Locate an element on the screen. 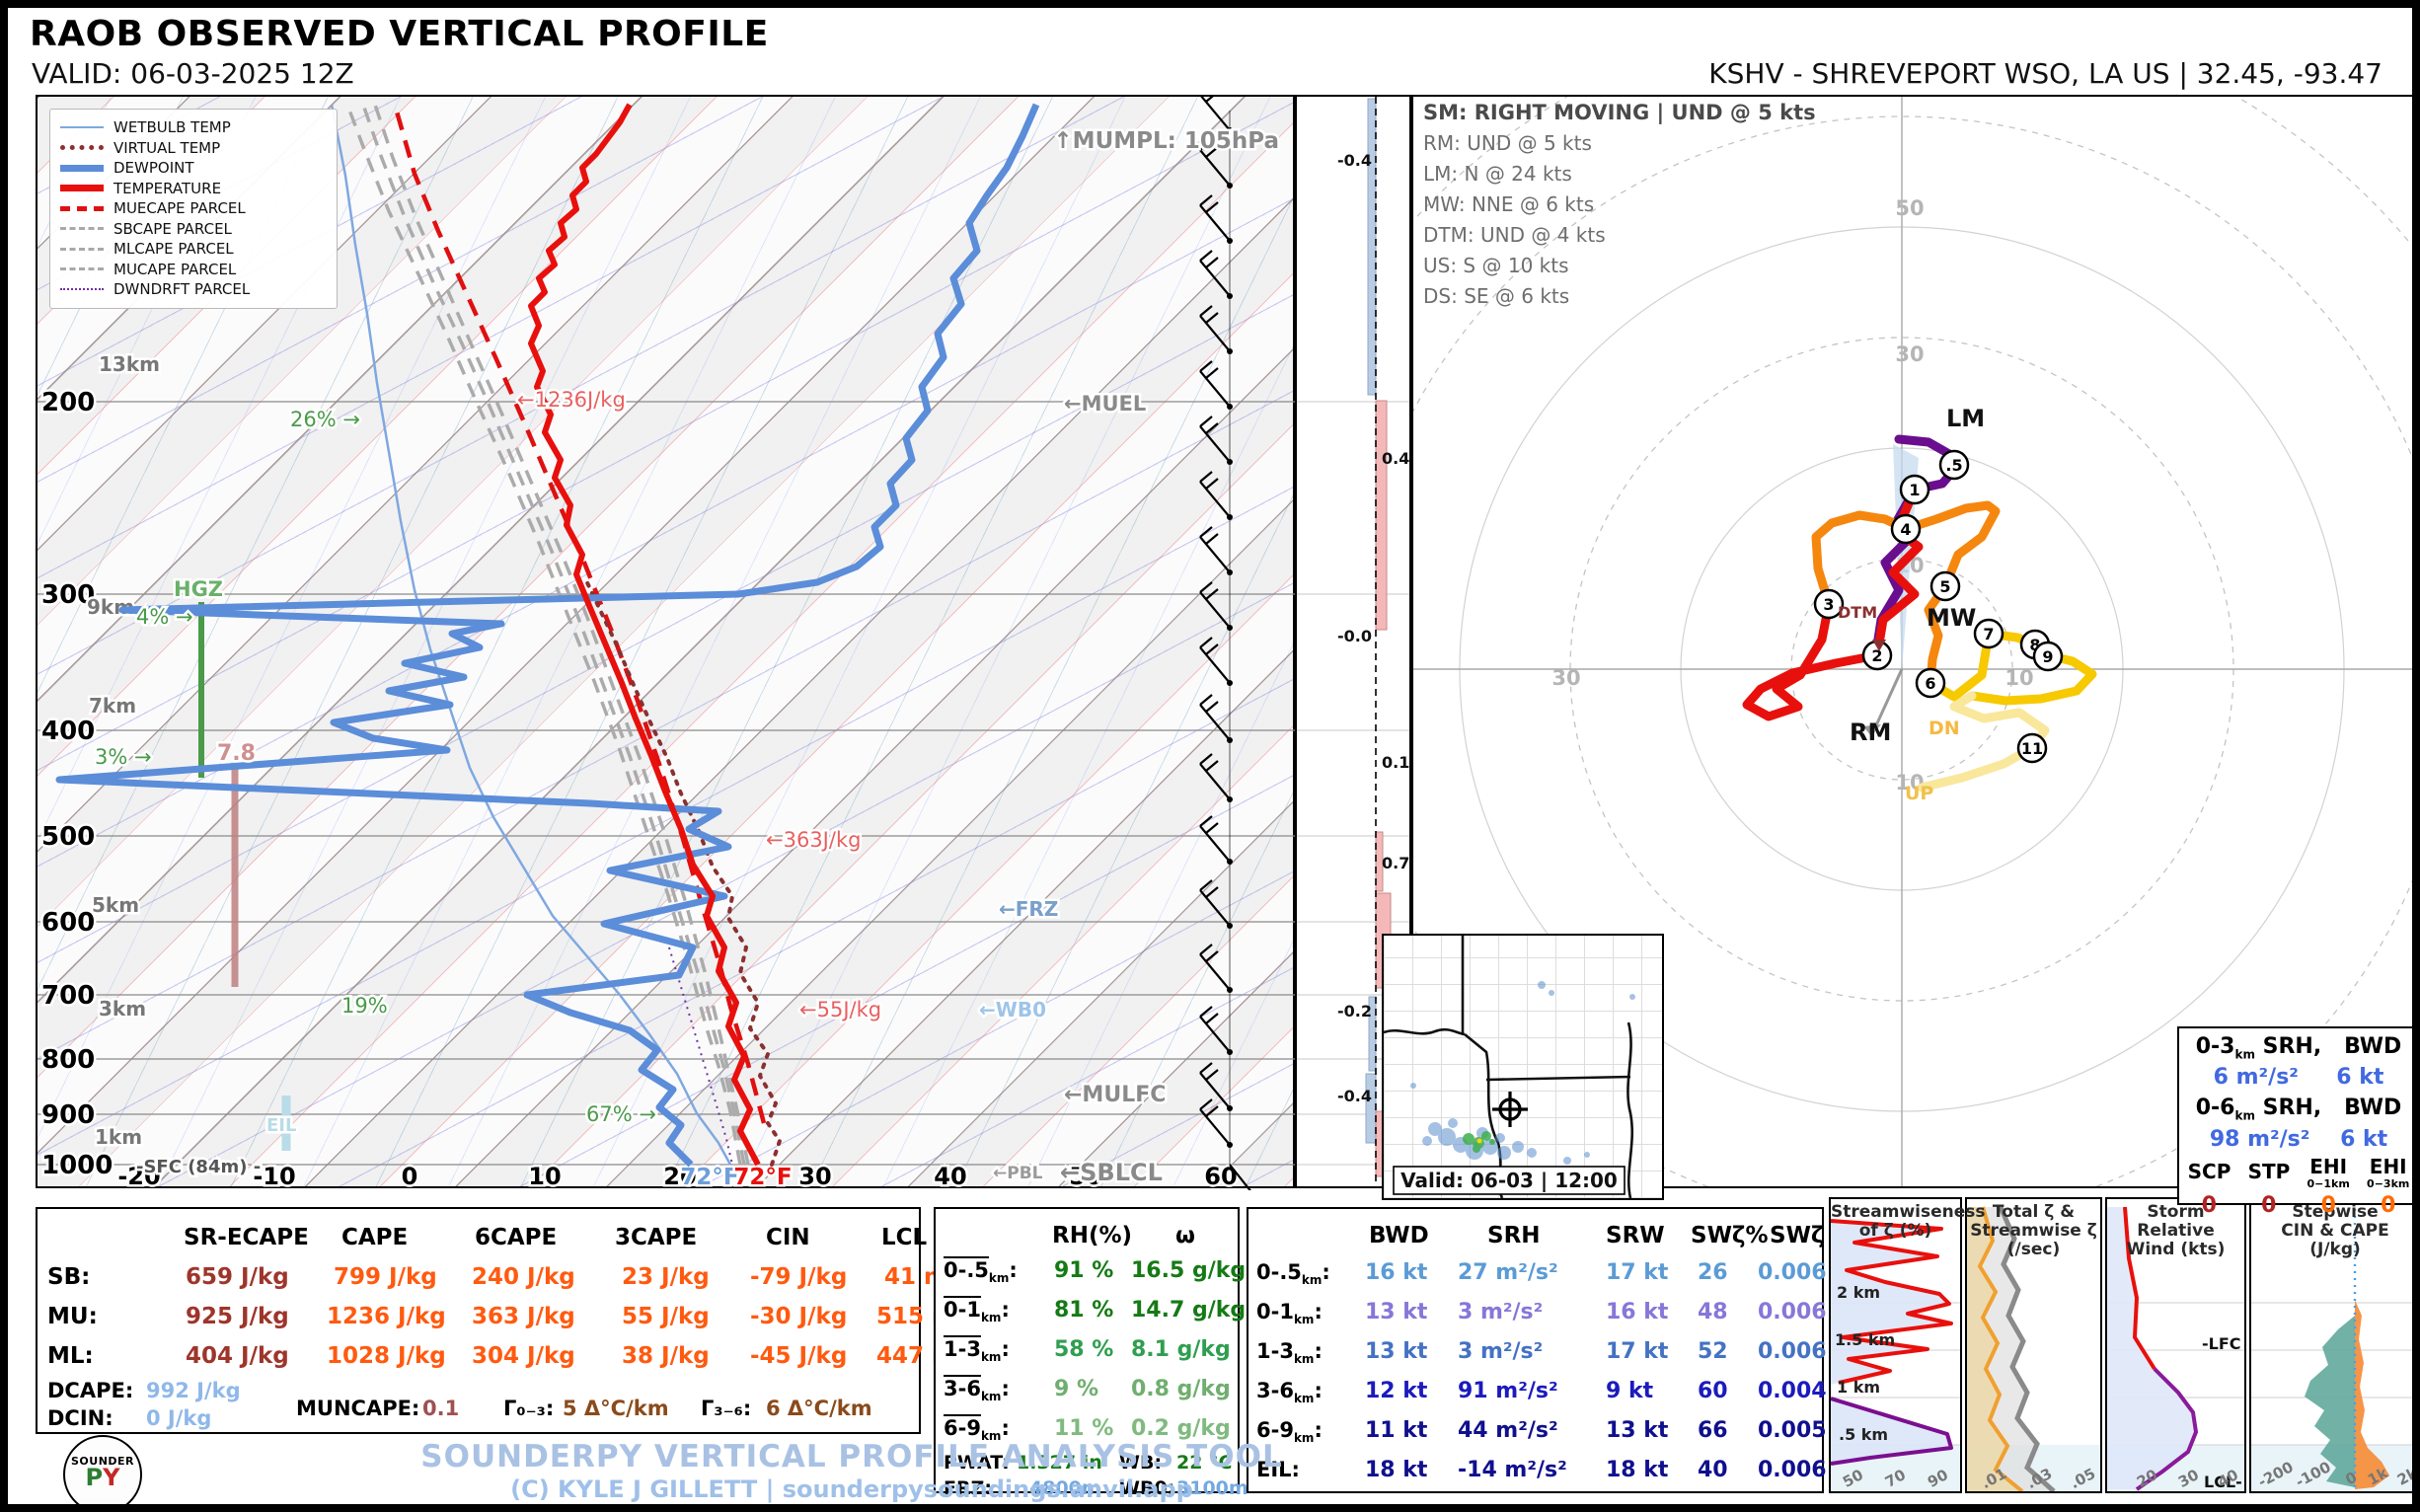 This screenshot has height=1512, width=2420. svg-text: 1 km is located at coordinates (1858, 1388).